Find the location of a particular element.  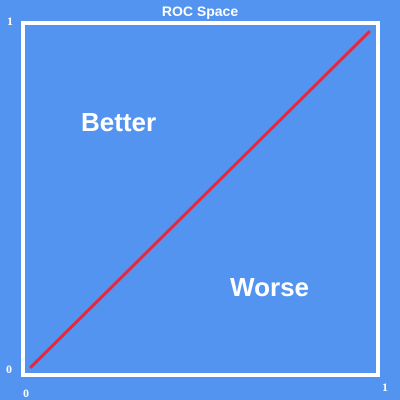

y-axis-max-label: 1 is located at coordinates (10, 21).